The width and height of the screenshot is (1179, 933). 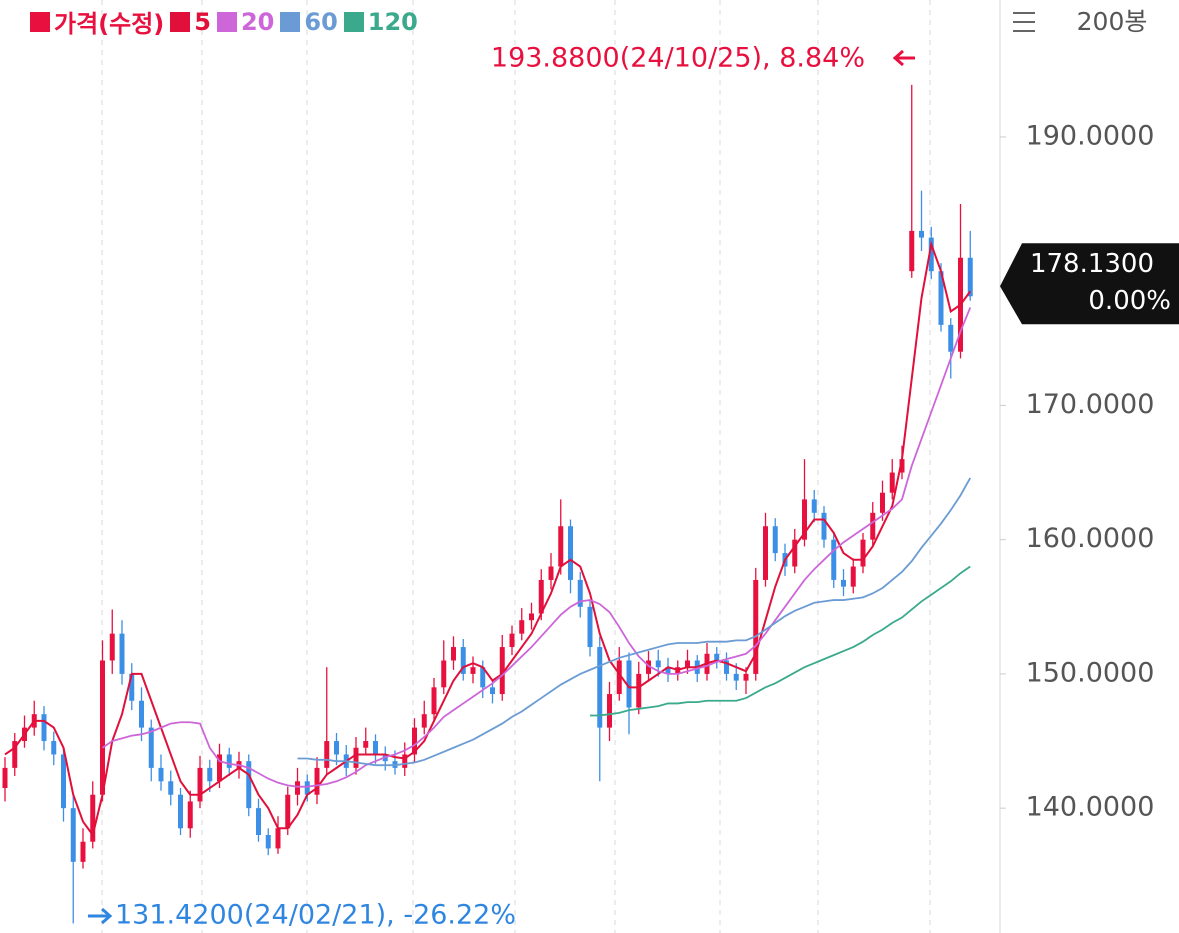 What do you see at coordinates (1090, 672) in the screenshot?
I see `y-tick-label: 150.0000` at bounding box center [1090, 672].